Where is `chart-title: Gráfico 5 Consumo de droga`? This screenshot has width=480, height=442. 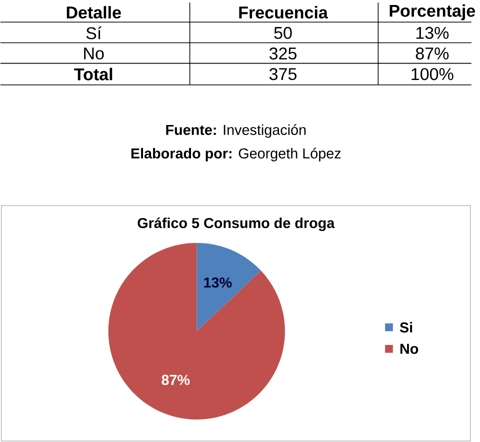
chart-title: Gráfico 5 Consumo de droga is located at coordinates (236, 224).